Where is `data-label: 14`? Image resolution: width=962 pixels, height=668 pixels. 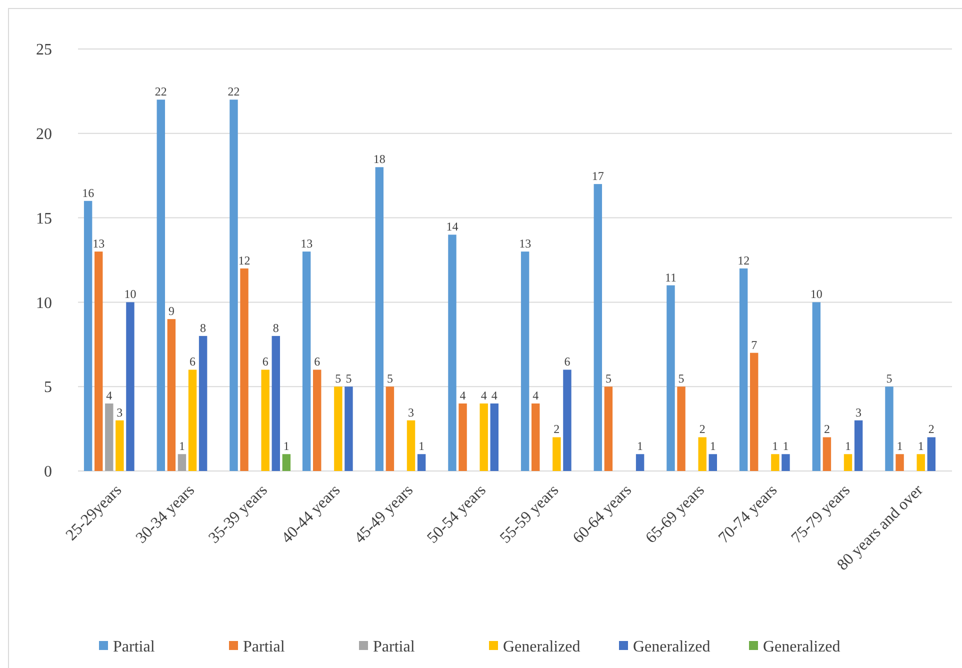
data-label: 14 is located at coordinates (452, 227).